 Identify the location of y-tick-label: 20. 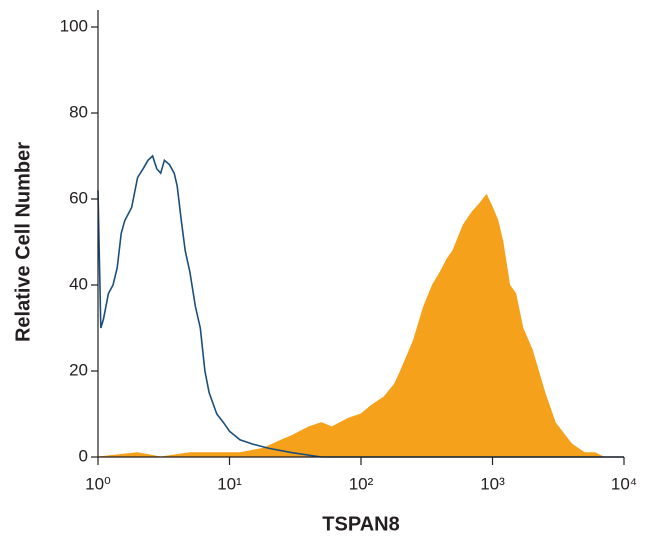
(78, 369).